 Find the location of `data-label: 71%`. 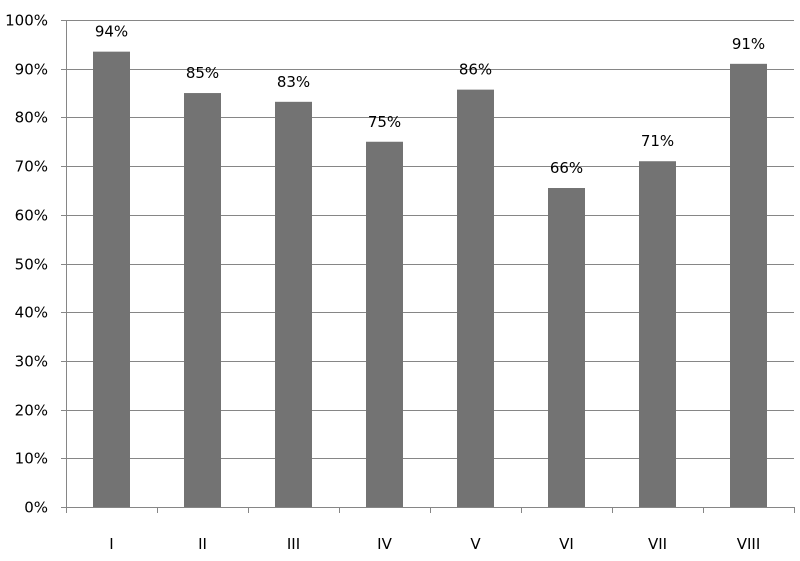

data-label: 71% is located at coordinates (657, 141).